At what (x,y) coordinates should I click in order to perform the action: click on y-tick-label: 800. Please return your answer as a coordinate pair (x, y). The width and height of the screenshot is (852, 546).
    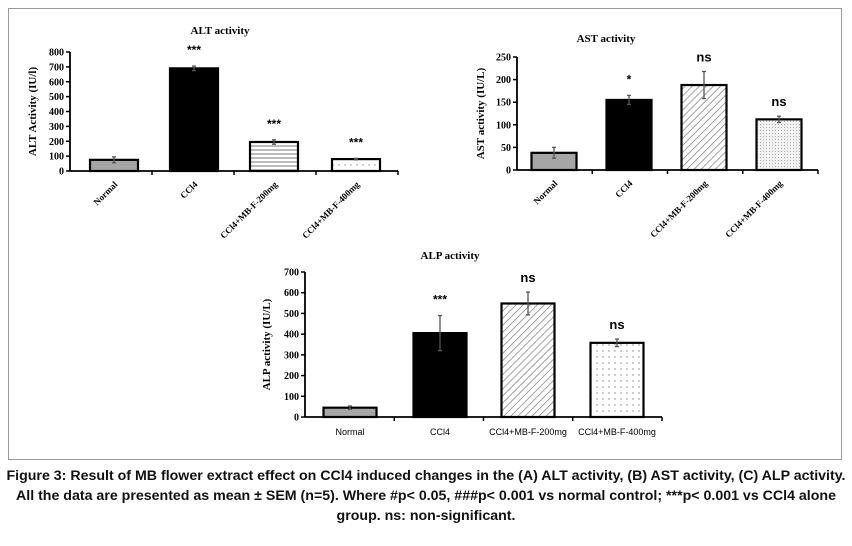
    Looking at the image, I should click on (56, 53).